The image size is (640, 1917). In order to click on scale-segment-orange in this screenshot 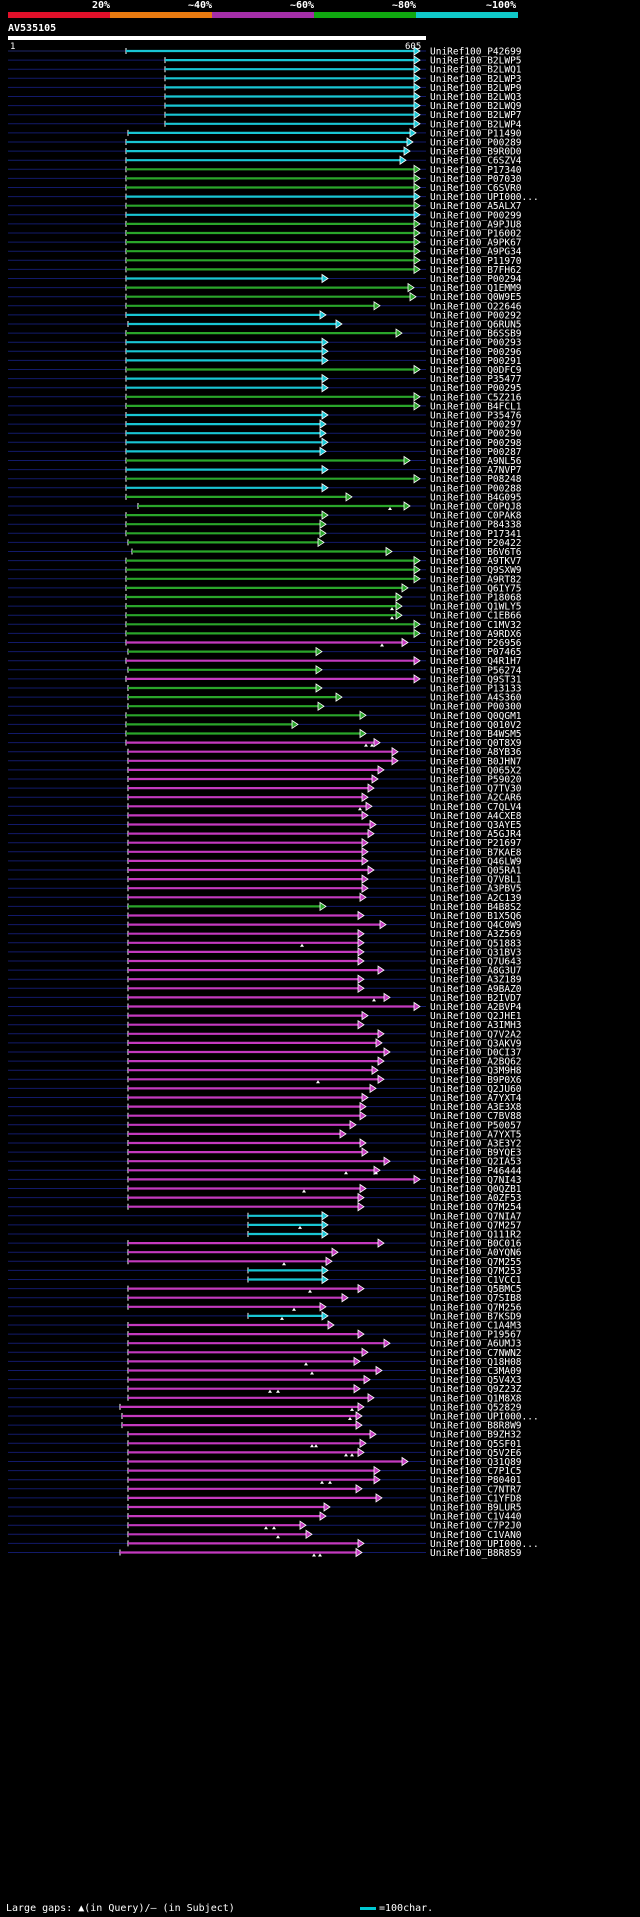, I will do `click(161, 15)`.